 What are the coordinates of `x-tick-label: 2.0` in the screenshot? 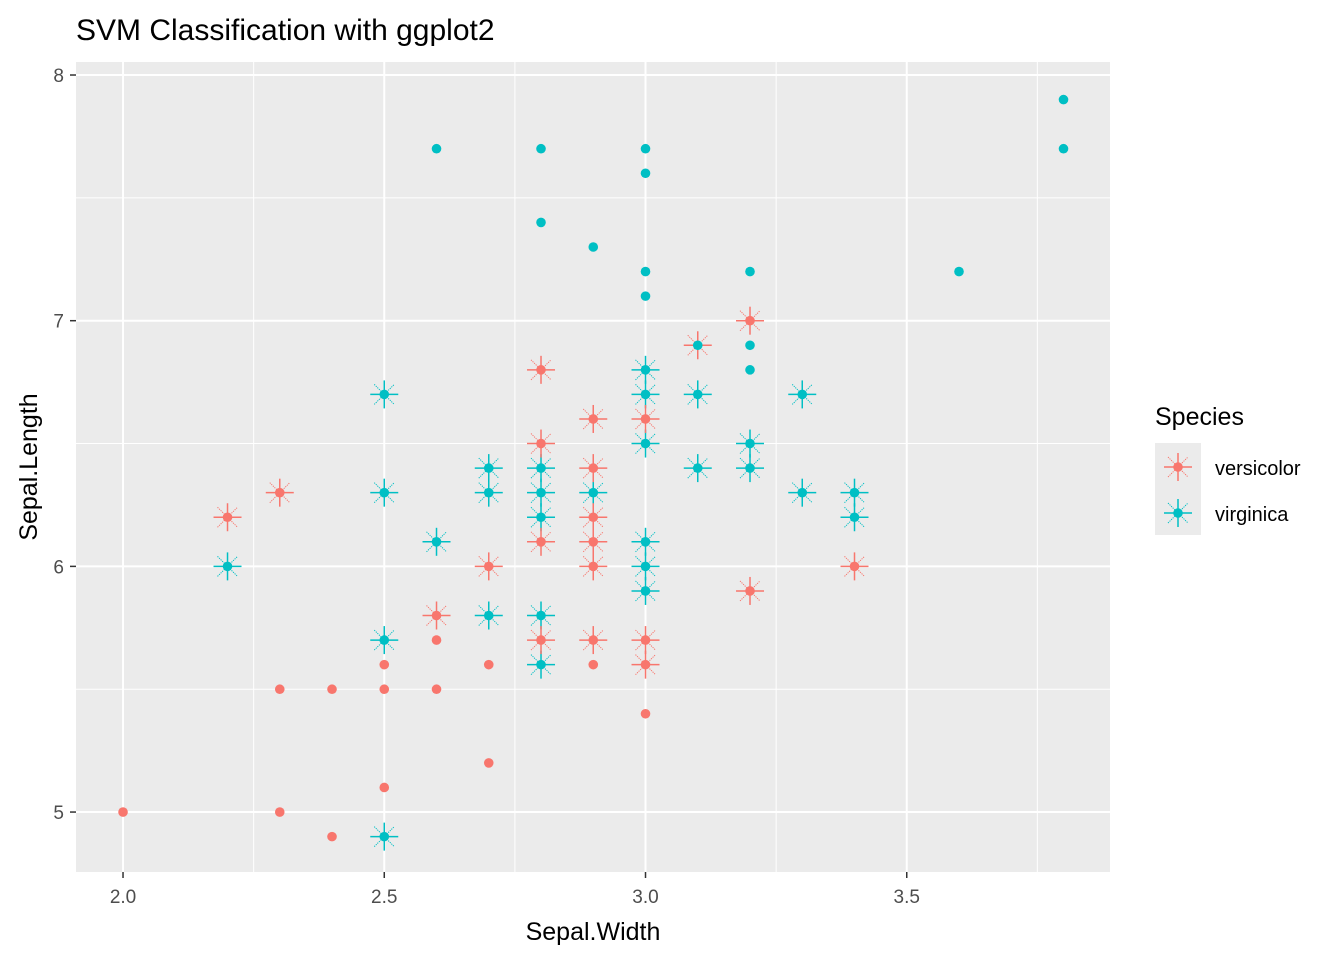 It's located at (123, 897).